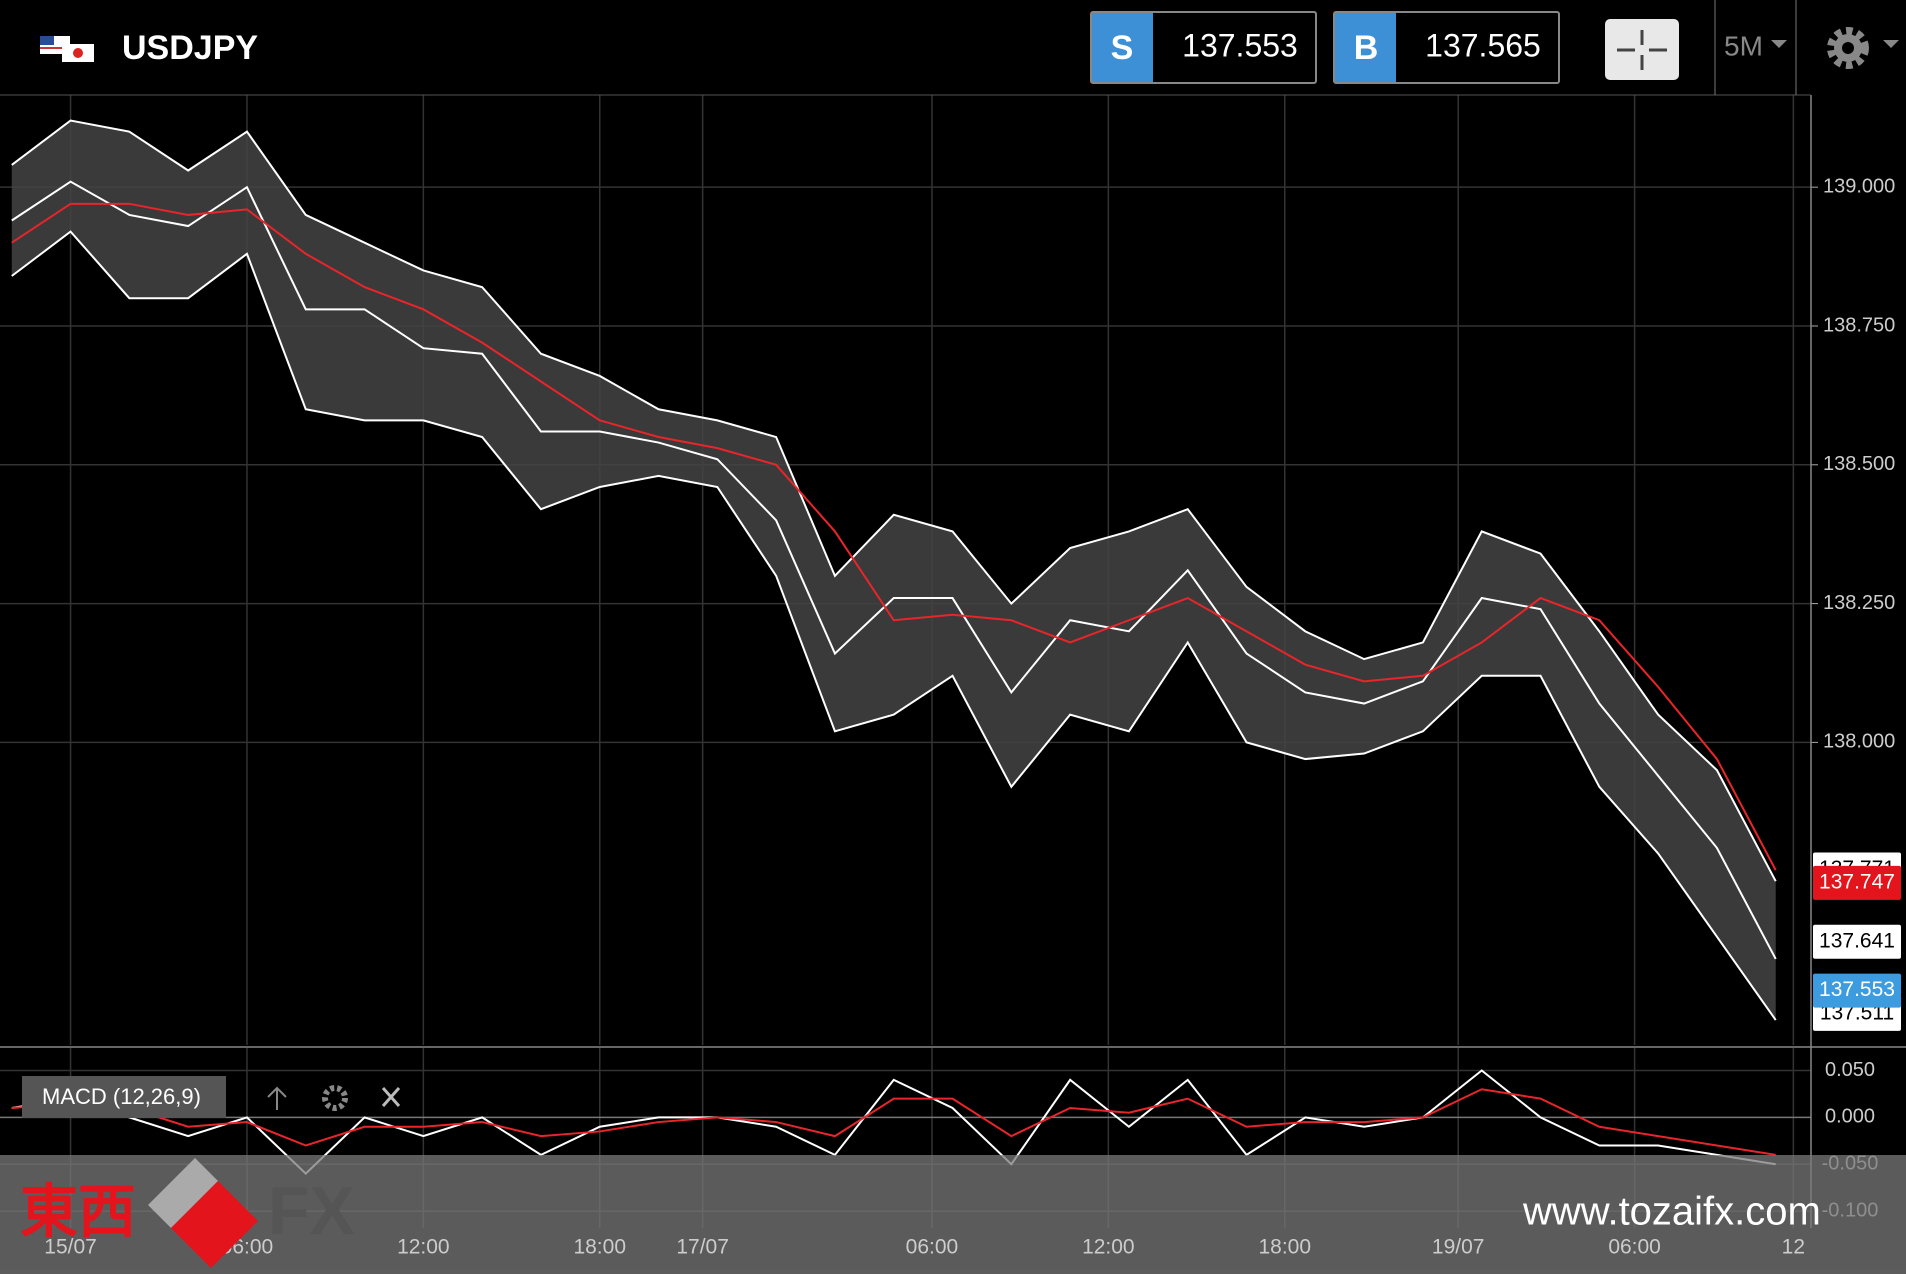 The image size is (1906, 1274). Describe the element at coordinates (1859, 464) in the screenshot. I see `y-tick-label: 138.500` at that location.